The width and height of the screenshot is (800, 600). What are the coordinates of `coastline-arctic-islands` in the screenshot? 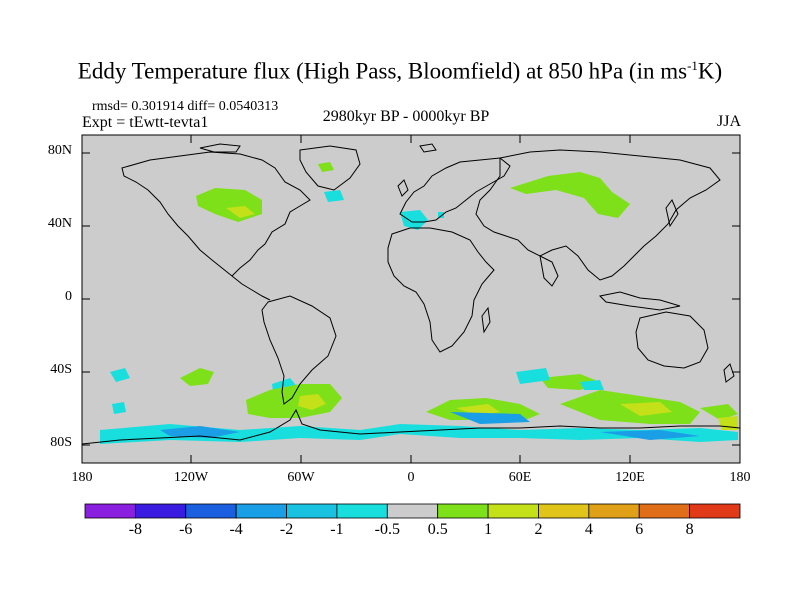 It's located at (220, 148).